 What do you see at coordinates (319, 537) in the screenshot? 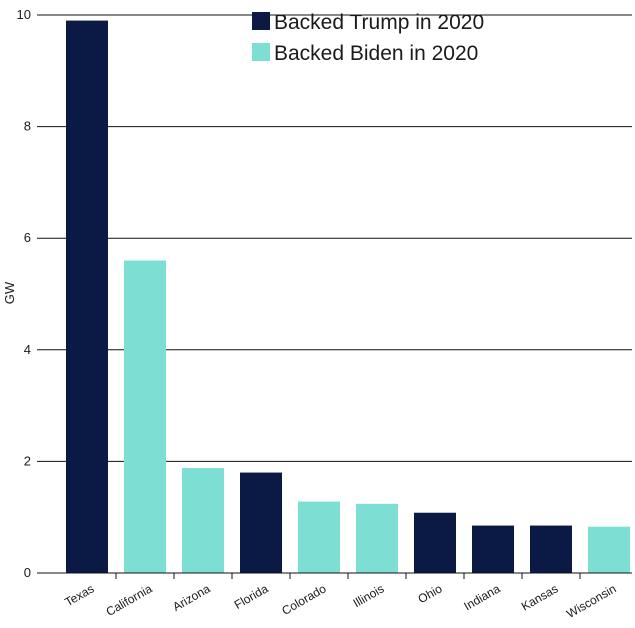
I see `bar-colorado` at bounding box center [319, 537].